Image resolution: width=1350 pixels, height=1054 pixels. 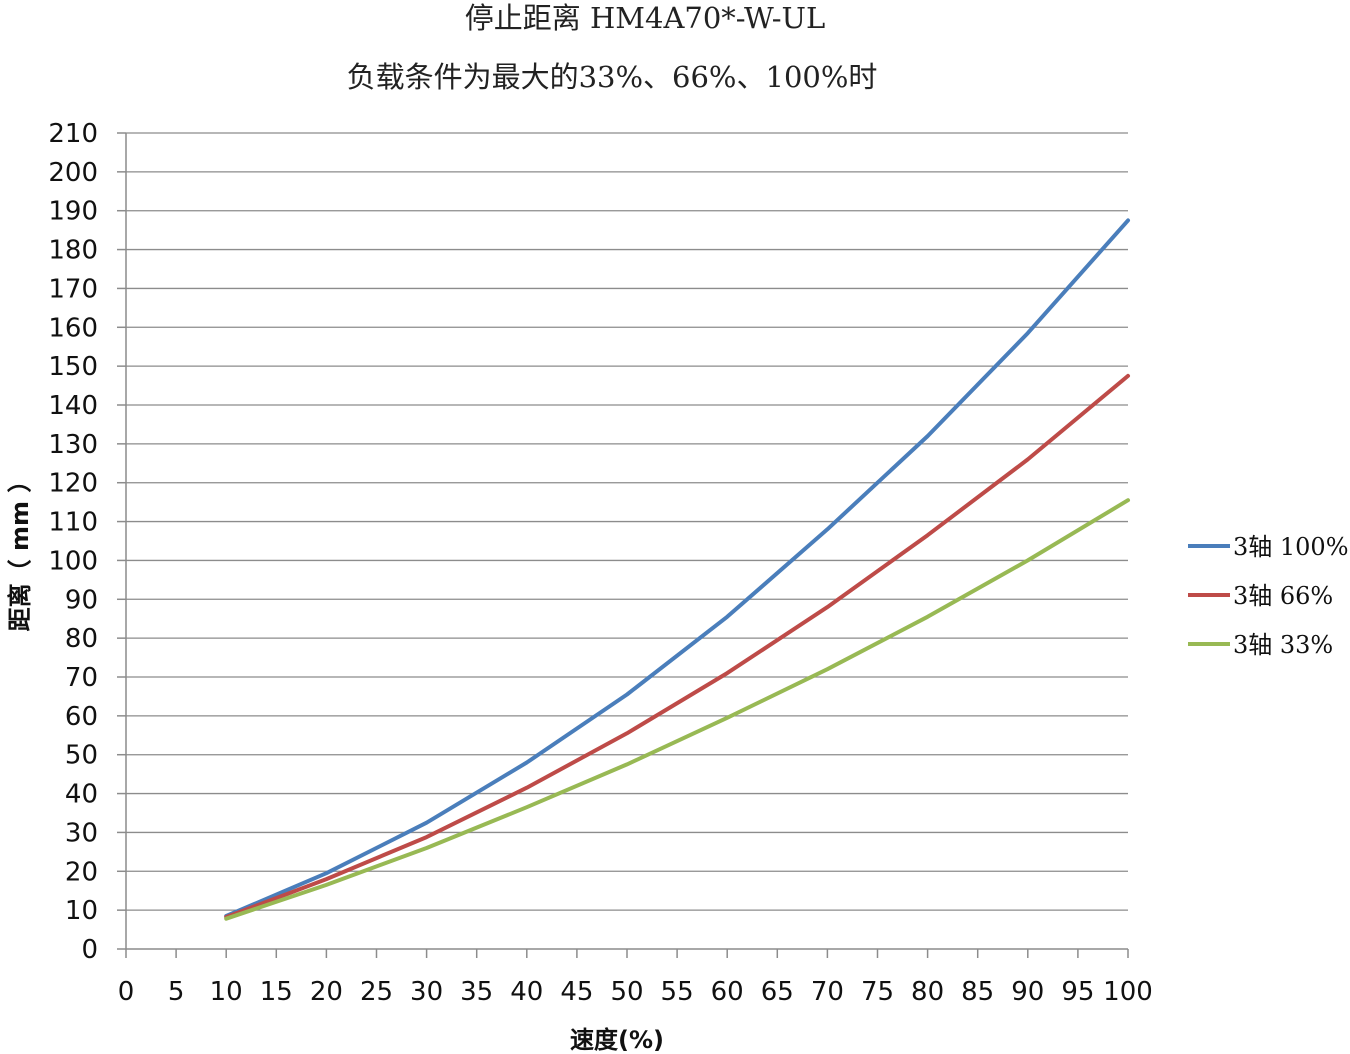 What do you see at coordinates (827, 992) in the screenshot?
I see `x-tick-label: 70` at bounding box center [827, 992].